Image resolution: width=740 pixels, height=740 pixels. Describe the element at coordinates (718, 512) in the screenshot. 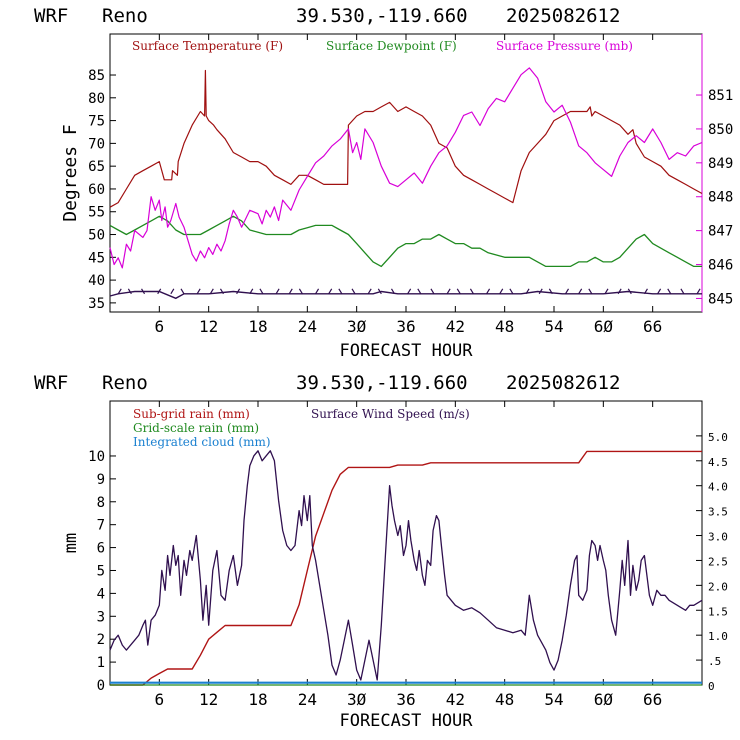

I see `y2-tick-label: 3.5` at that location.